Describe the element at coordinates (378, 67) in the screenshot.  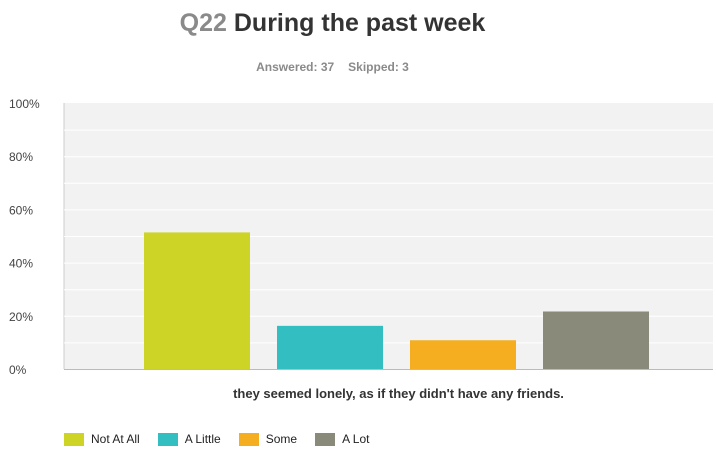
I see `skipped-count: Skipped: 3` at that location.